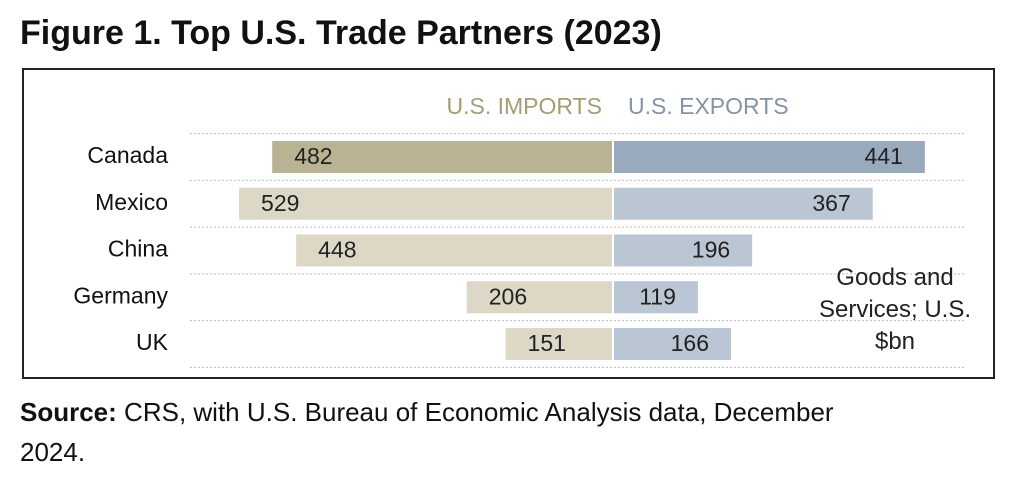  Describe the element at coordinates (280, 203) in the screenshot. I see `value-label: 529` at that location.